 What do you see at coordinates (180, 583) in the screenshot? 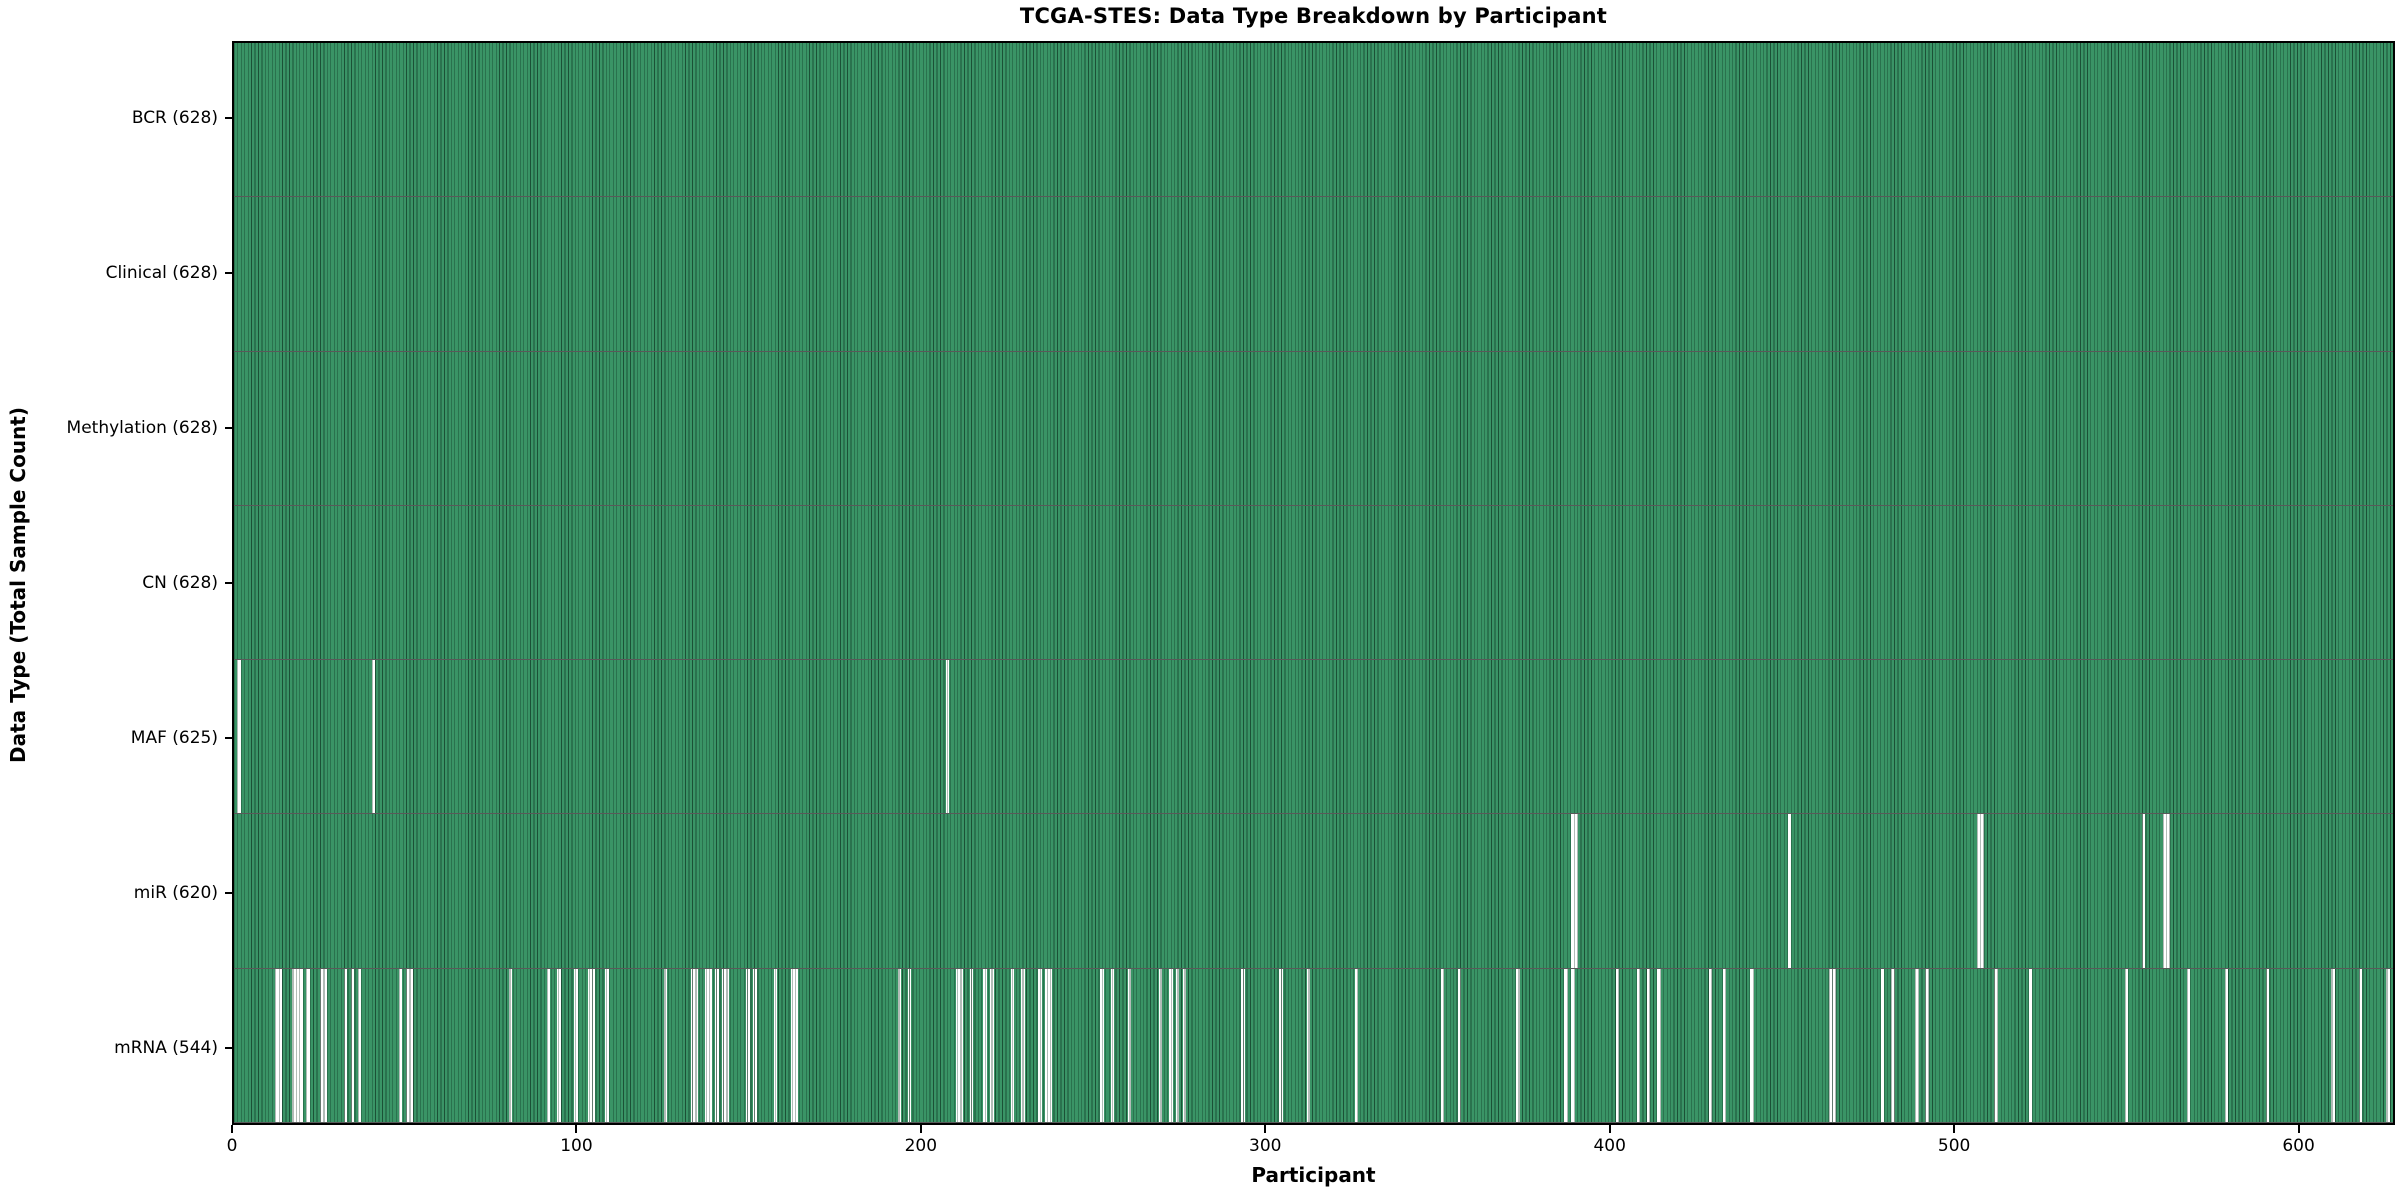
I see `y-tick-label-cn: CN (628)` at bounding box center [180, 583].